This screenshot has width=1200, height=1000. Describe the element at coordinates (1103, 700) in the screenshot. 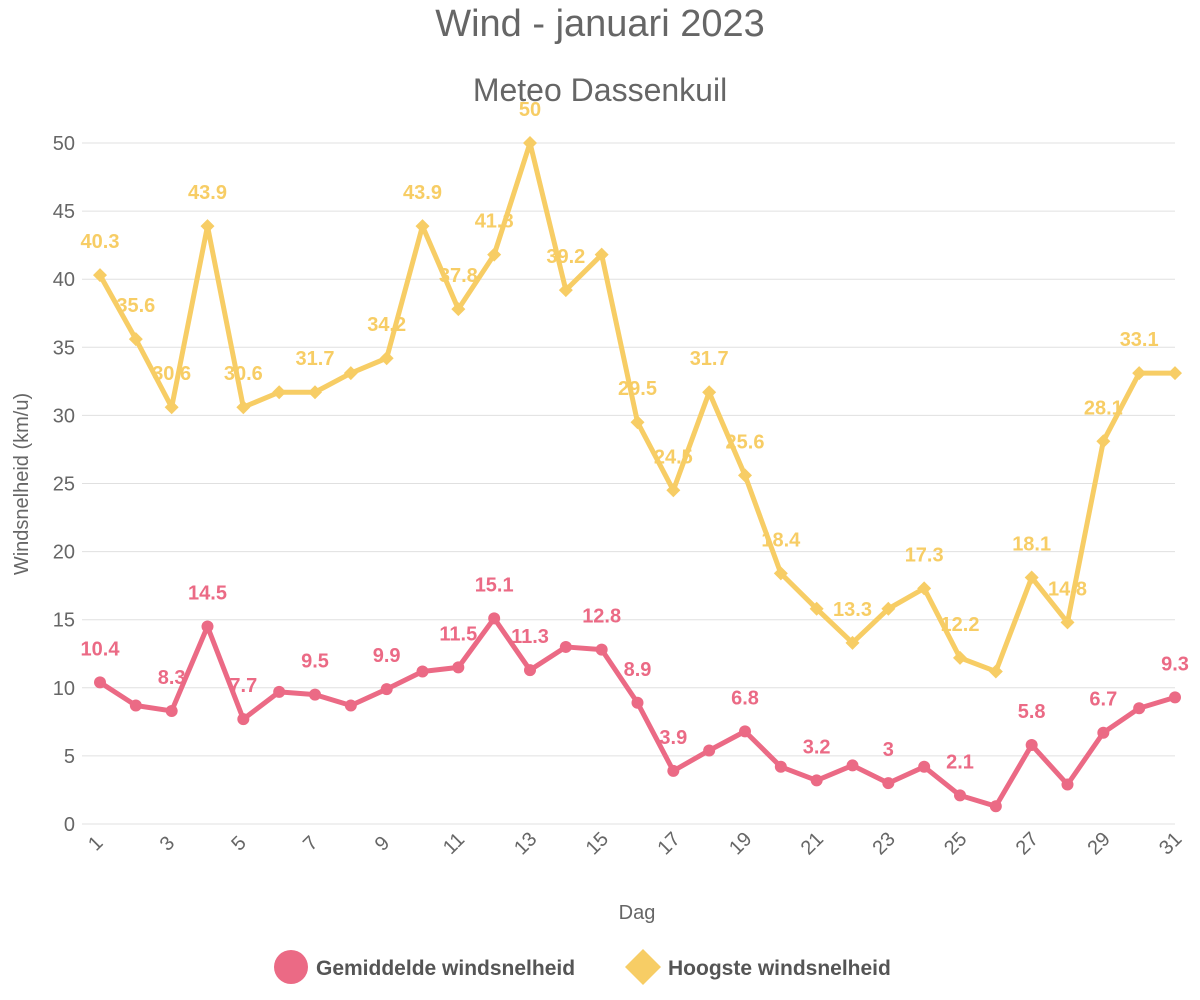

I see `data-label: 6.7` at that location.